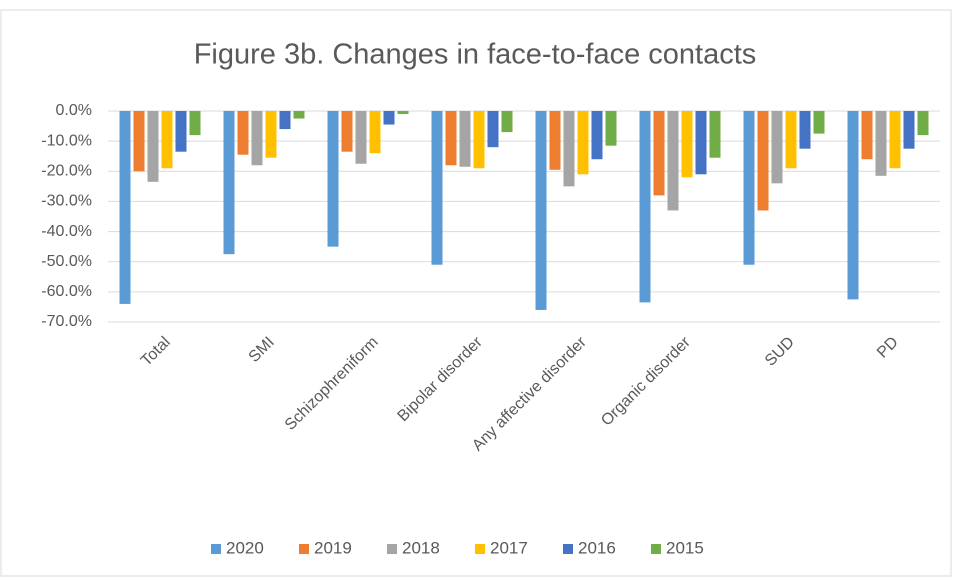 The image size is (955, 579). Describe the element at coordinates (66, 140) in the screenshot. I see `y-tick-label: -10.0%` at that location.